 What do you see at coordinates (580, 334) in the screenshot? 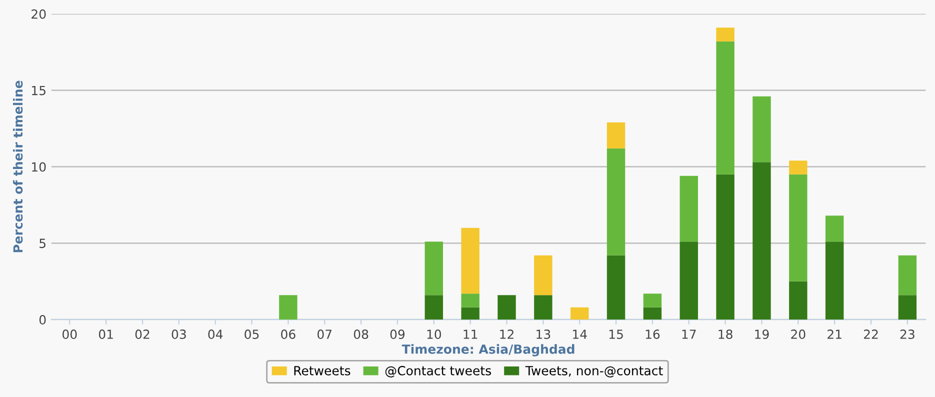
I see `x-tick-label: 14` at bounding box center [580, 334].